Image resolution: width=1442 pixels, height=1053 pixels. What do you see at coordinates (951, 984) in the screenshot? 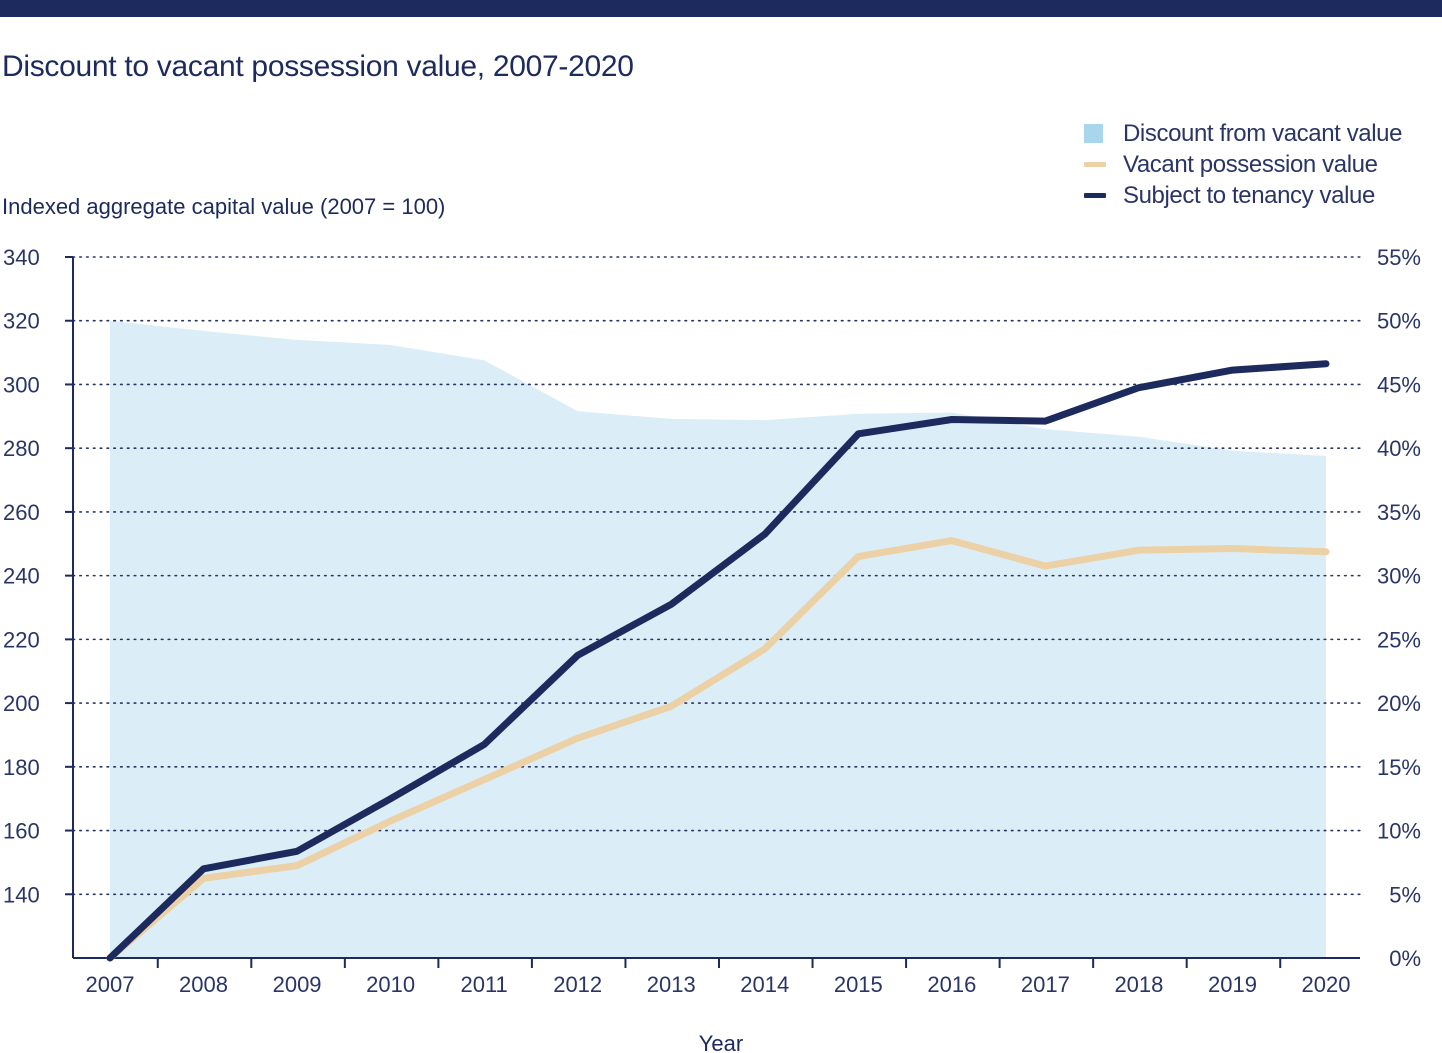
I see `x-tick-label-2016: 2016` at bounding box center [951, 984].